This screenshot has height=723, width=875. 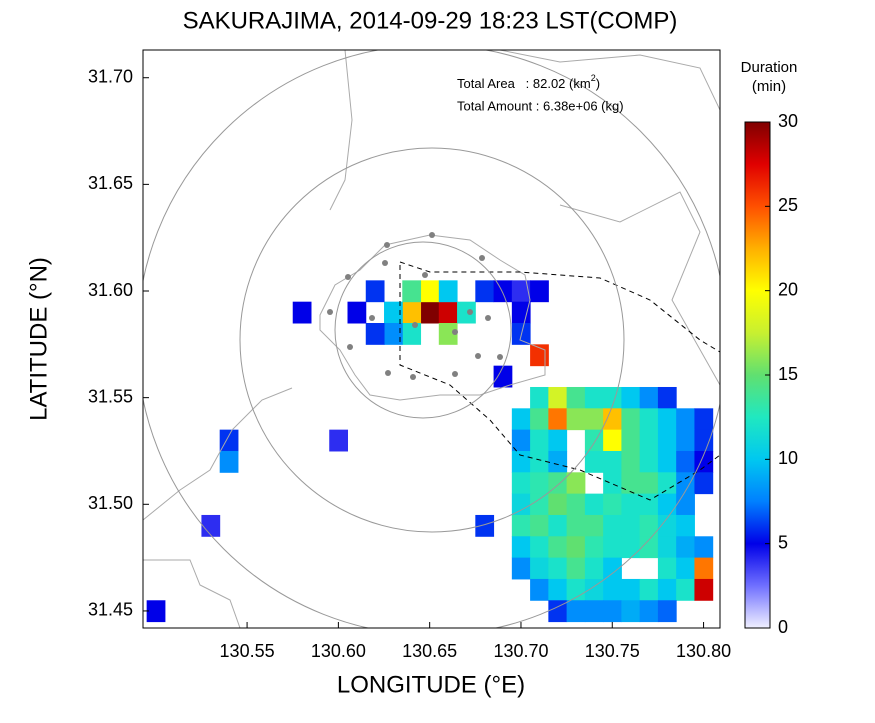 What do you see at coordinates (429, 651) in the screenshot?
I see `x-tick-label: 130.65` at bounding box center [429, 651].